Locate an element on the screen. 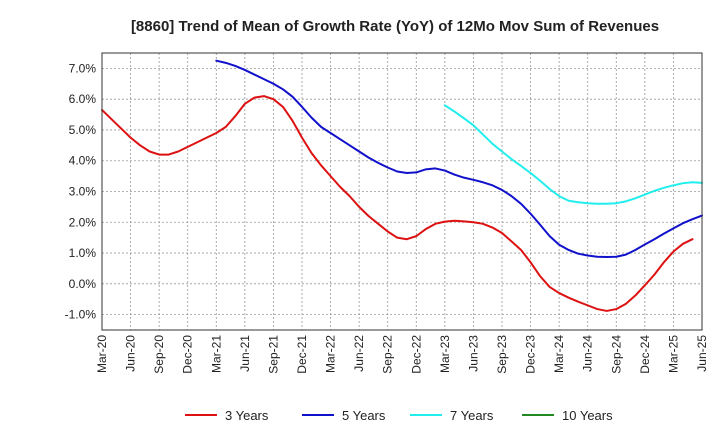  x-tick-label: Sep-24 is located at coordinates (616, 354).